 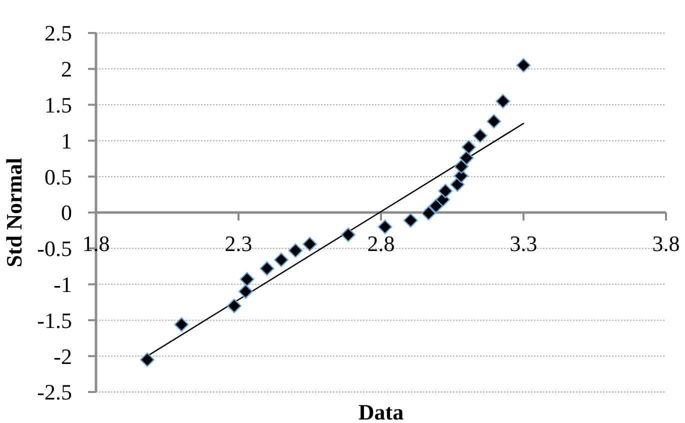 I want to click on y-tick-label: -2.5, so click(x=54, y=392).